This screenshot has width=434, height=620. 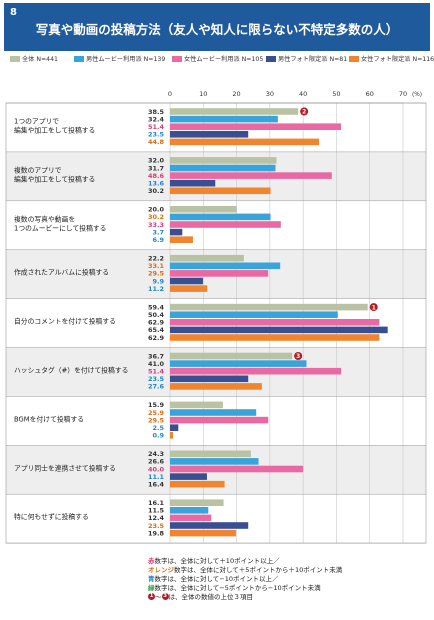 I want to click on legend-item: 女性ムービー利用派 N=105, so click(x=217, y=60).